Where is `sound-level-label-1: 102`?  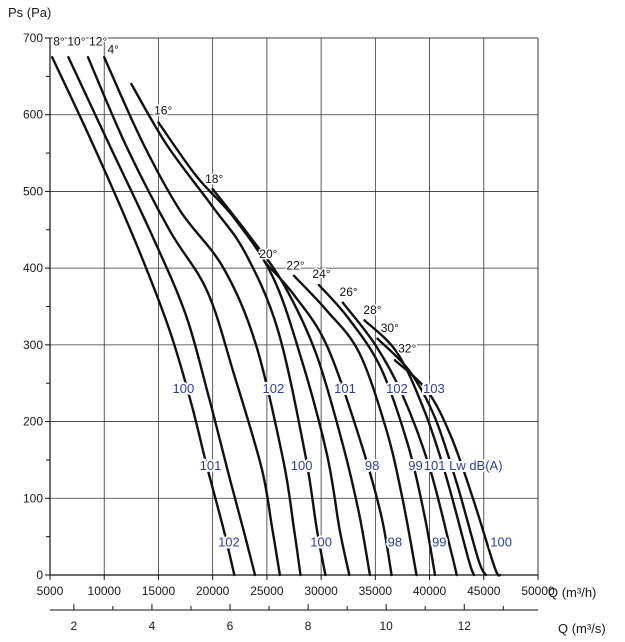 sound-level-label-1: 102 is located at coordinates (274, 388).